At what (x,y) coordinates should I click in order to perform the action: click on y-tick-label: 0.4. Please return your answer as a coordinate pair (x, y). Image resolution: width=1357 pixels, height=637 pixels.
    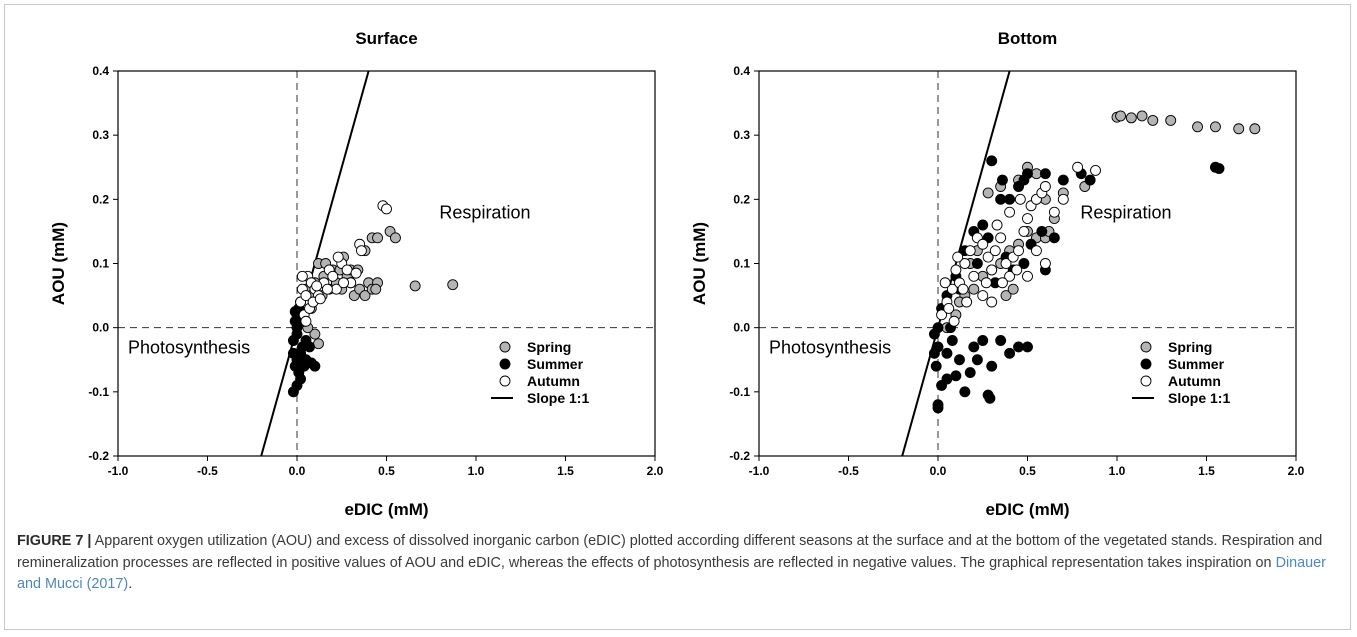
    Looking at the image, I should click on (100, 71).